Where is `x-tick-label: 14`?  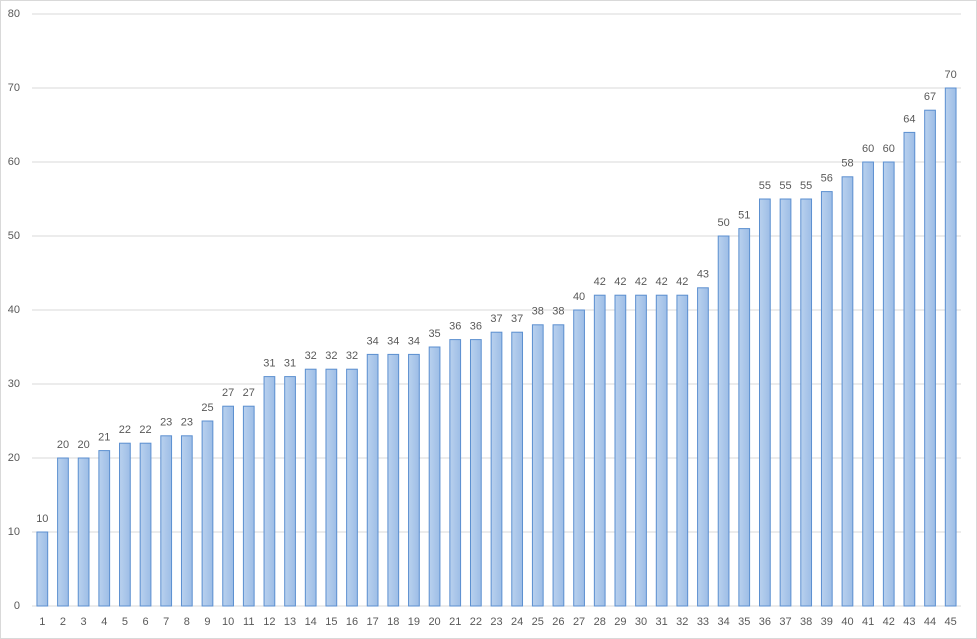
x-tick-label: 14 is located at coordinates (311, 622).